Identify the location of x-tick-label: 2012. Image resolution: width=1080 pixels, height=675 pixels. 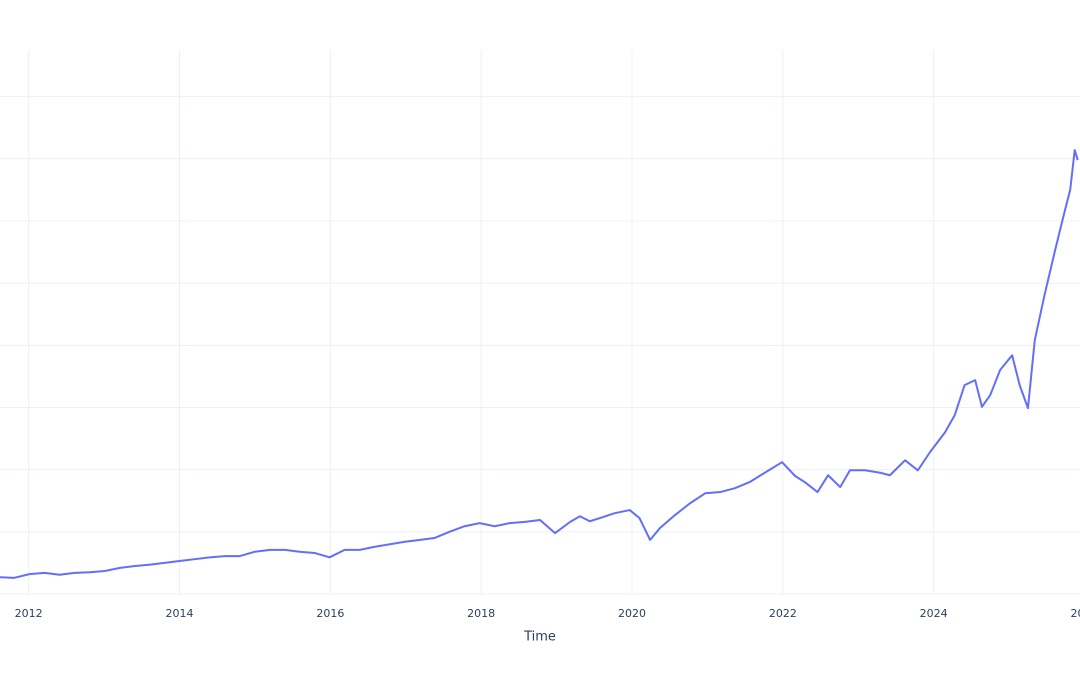
(29, 613).